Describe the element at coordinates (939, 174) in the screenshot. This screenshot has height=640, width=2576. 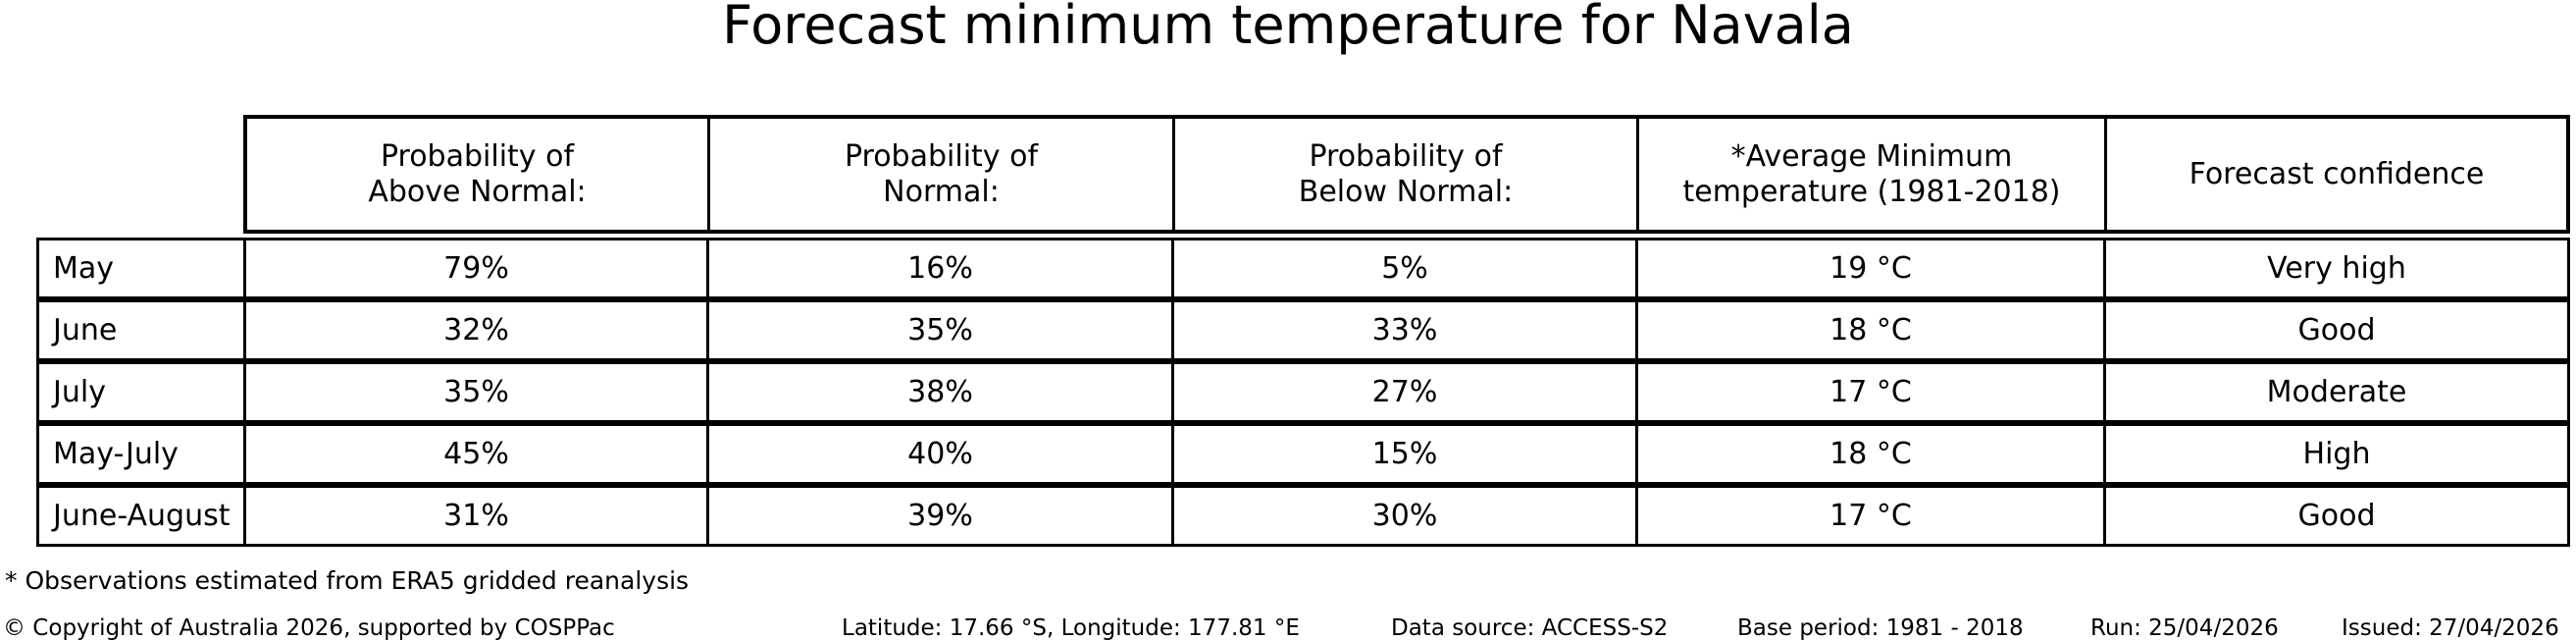
I see `header-cell-normal: Probability of Normal:` at that location.